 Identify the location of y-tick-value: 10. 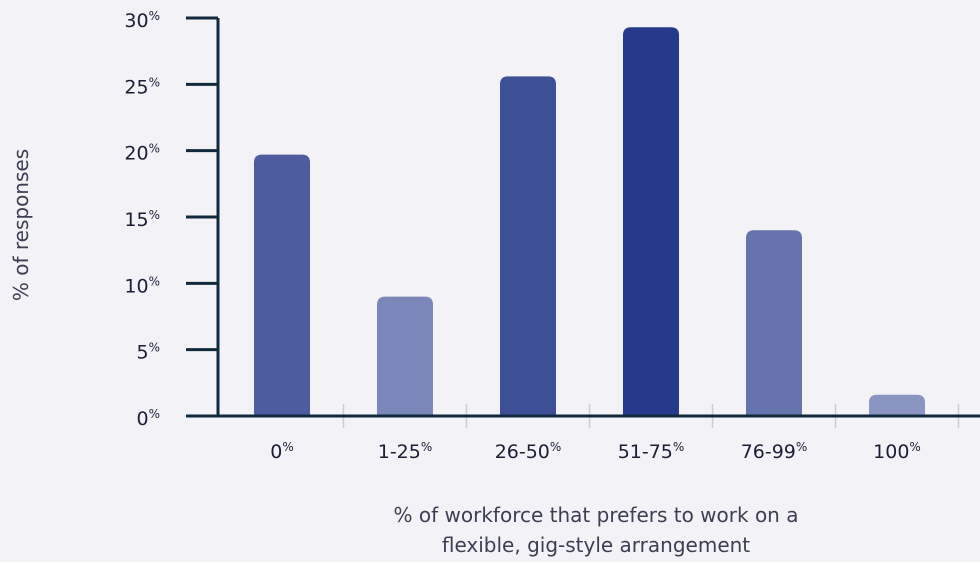
(136, 286).